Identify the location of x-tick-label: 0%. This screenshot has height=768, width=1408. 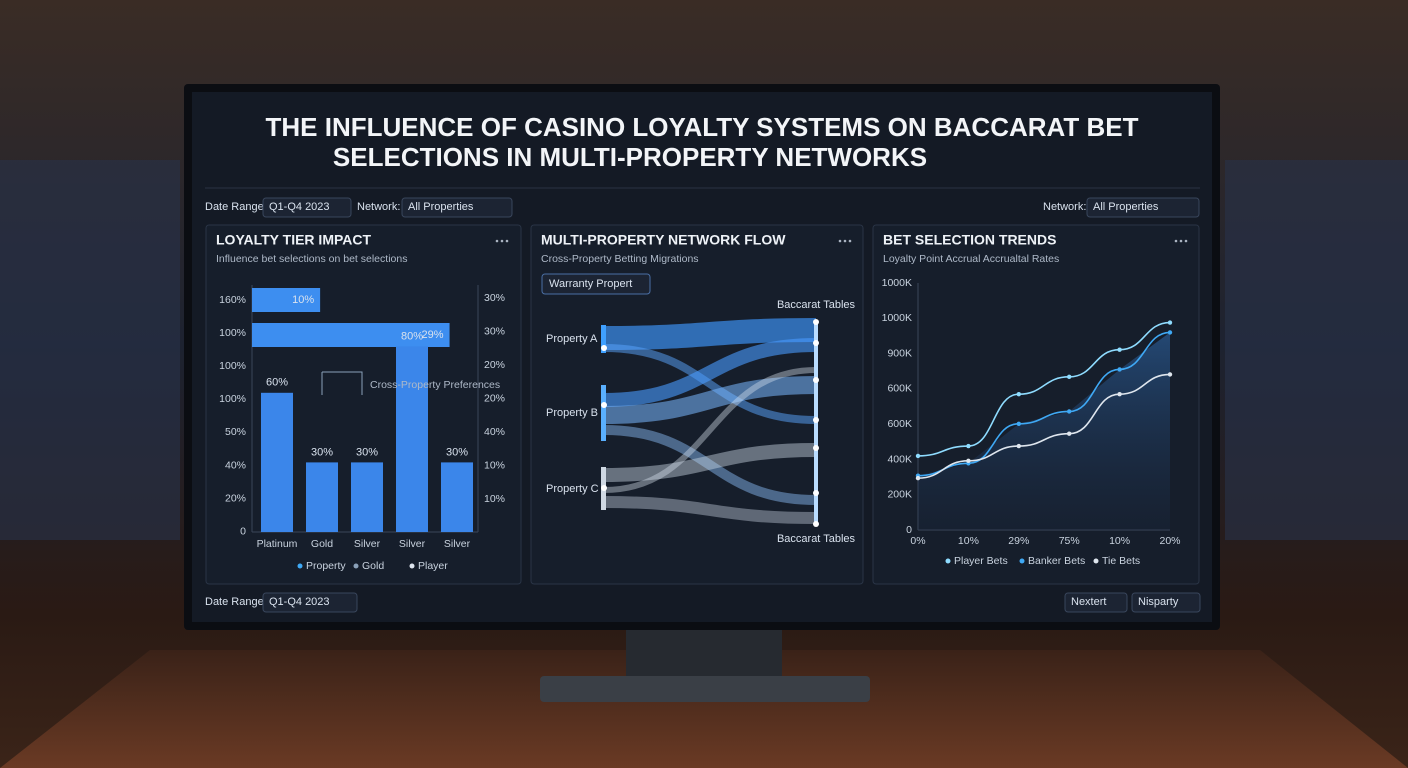
(917, 541).